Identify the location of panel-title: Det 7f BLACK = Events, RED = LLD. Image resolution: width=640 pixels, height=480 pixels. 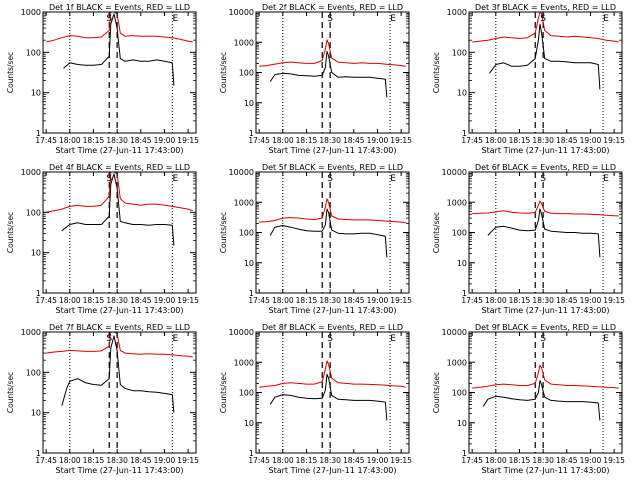
(119, 327).